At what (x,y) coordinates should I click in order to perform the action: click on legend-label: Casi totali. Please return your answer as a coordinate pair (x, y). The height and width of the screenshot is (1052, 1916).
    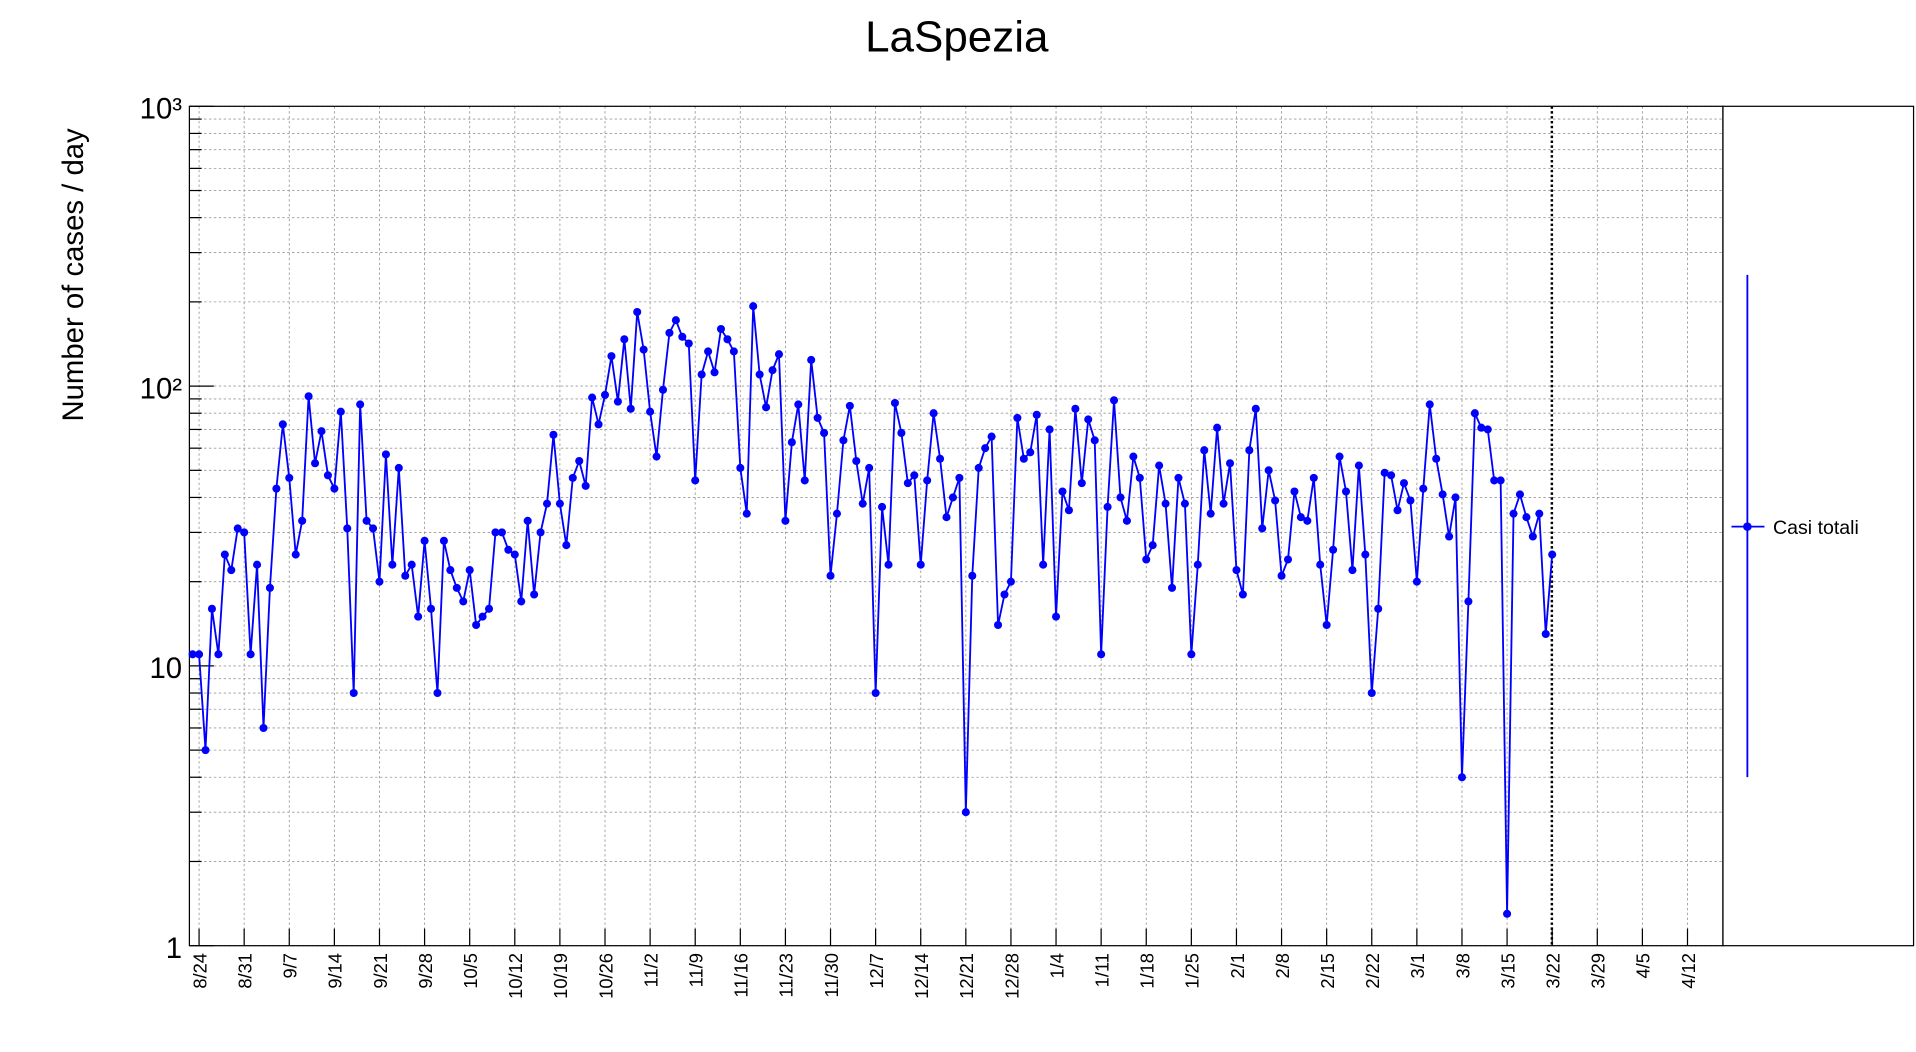
    Looking at the image, I should click on (1816, 528).